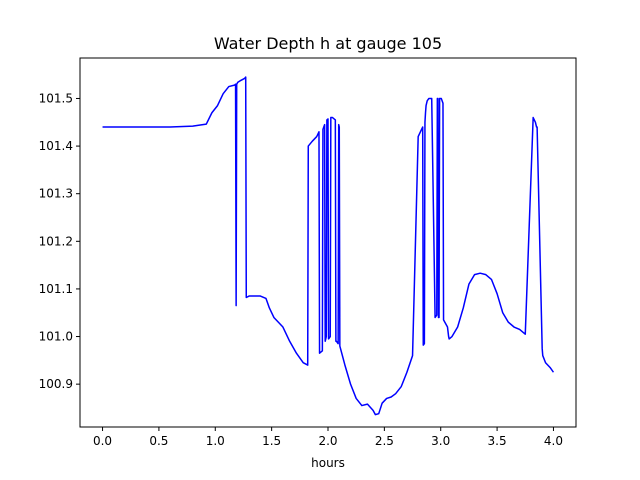 The image size is (640, 480). I want to click on y-axis-ticks: 100.9 101.0 101.1 101.2 101.3 101.4 101.5, so click(59, 241).